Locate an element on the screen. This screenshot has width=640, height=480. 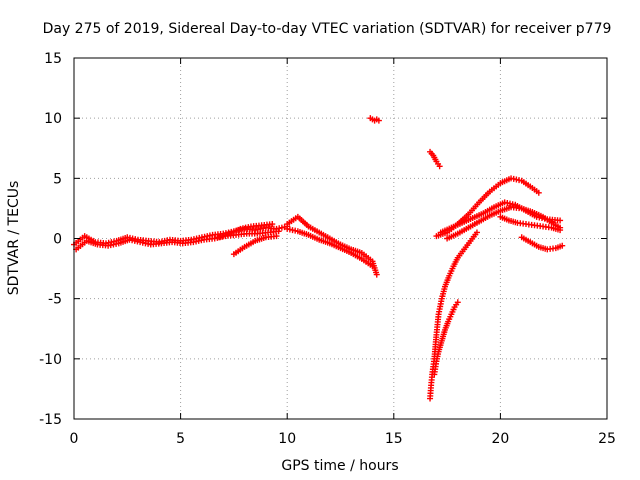
series-track-high is located at coordinates (435, 159).